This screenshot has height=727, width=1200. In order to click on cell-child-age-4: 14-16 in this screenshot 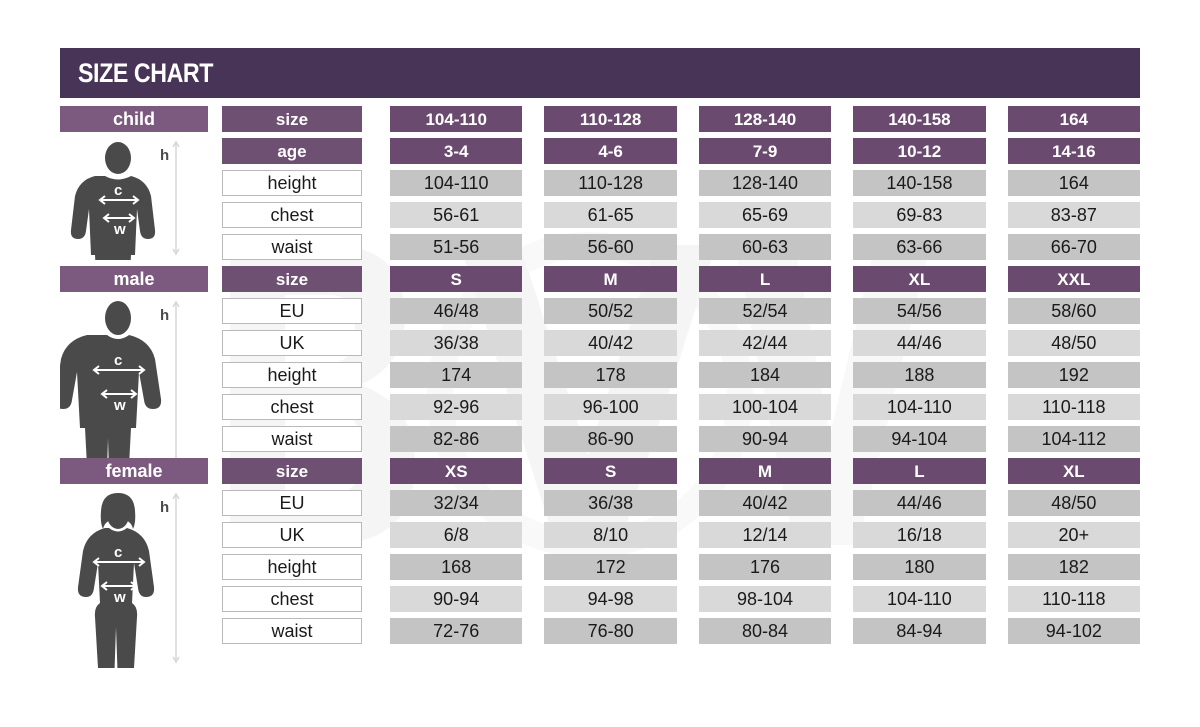, I will do `click(1074, 151)`.